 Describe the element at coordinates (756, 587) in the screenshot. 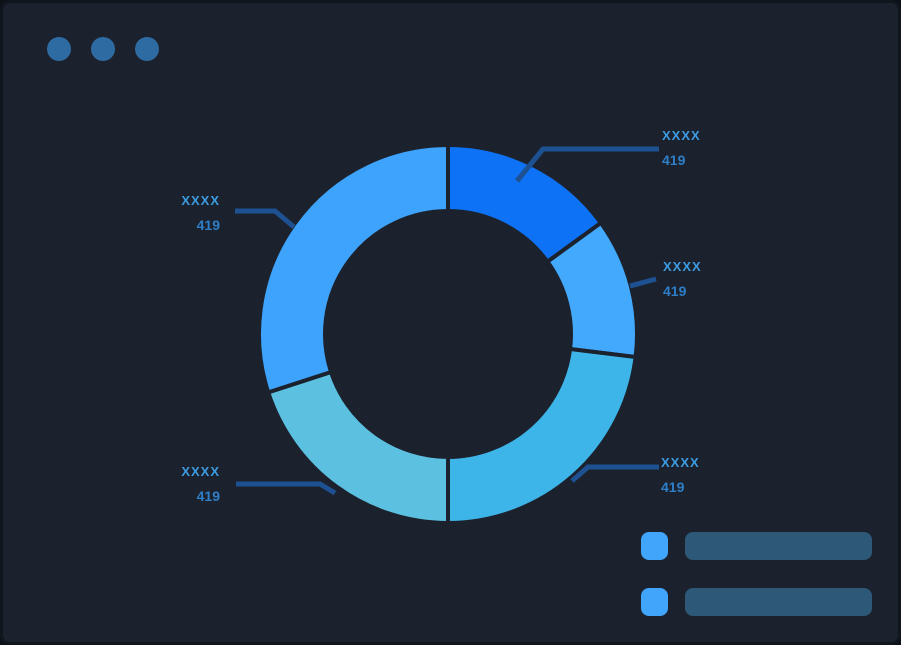

I see `chart-legend` at that location.